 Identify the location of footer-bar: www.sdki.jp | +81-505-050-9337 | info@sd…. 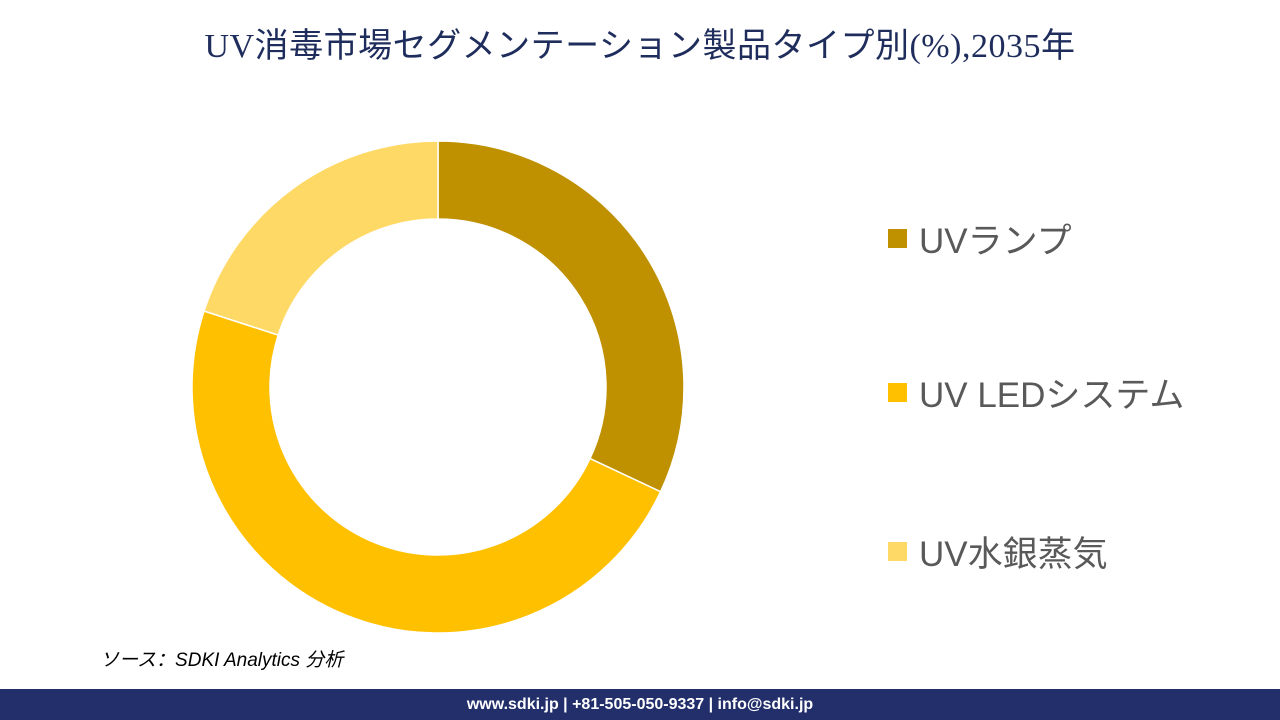
(640, 704).